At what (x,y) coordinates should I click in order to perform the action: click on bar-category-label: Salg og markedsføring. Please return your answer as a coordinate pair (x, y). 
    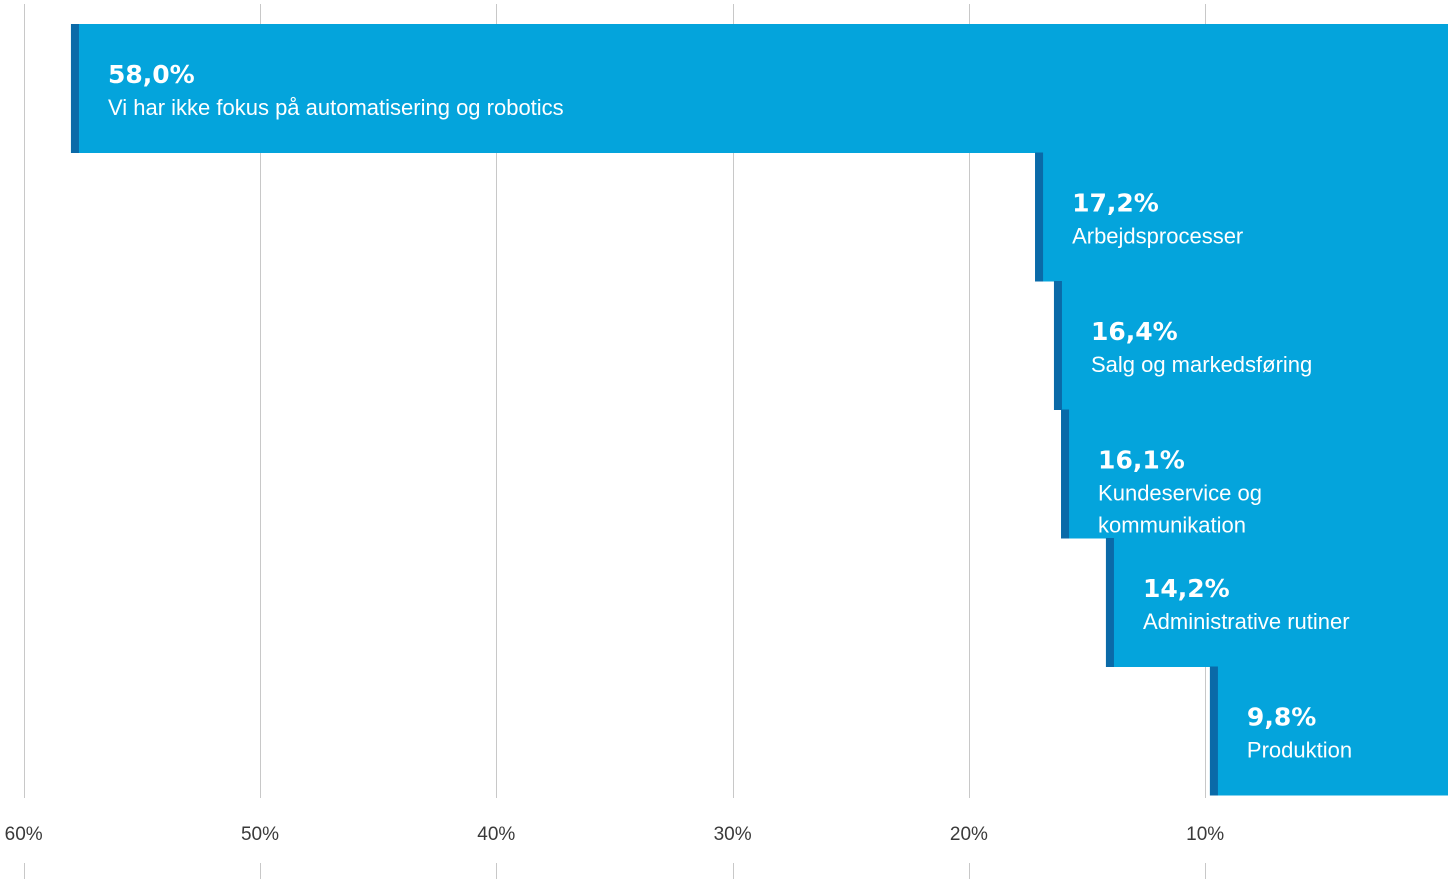
    Looking at the image, I should click on (1201, 364).